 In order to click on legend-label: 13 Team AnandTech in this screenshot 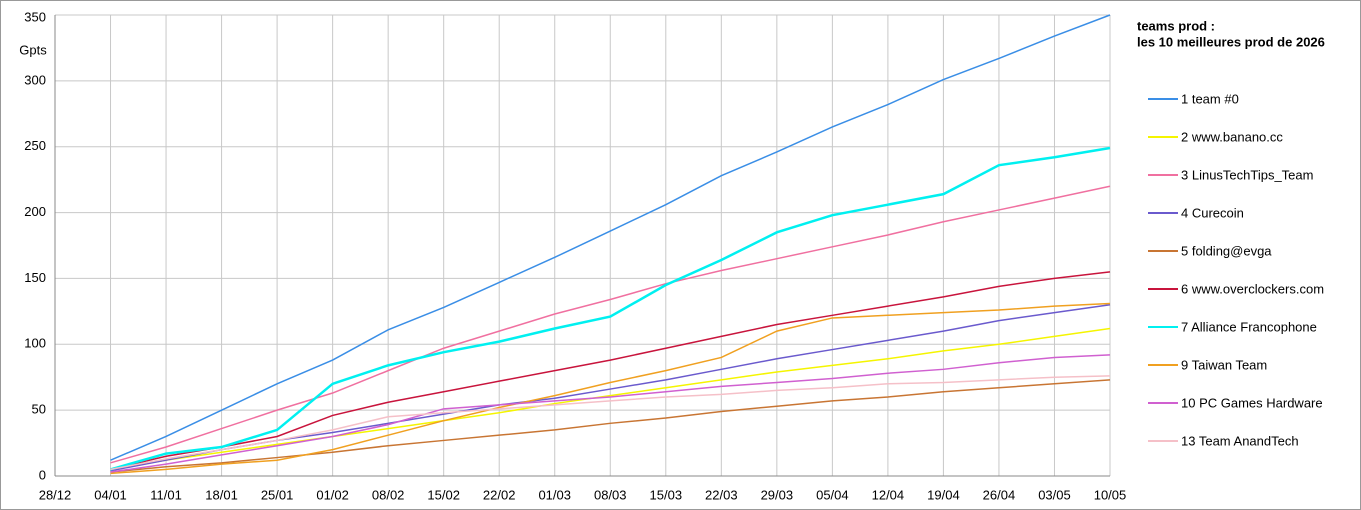, I will do `click(1240, 440)`.